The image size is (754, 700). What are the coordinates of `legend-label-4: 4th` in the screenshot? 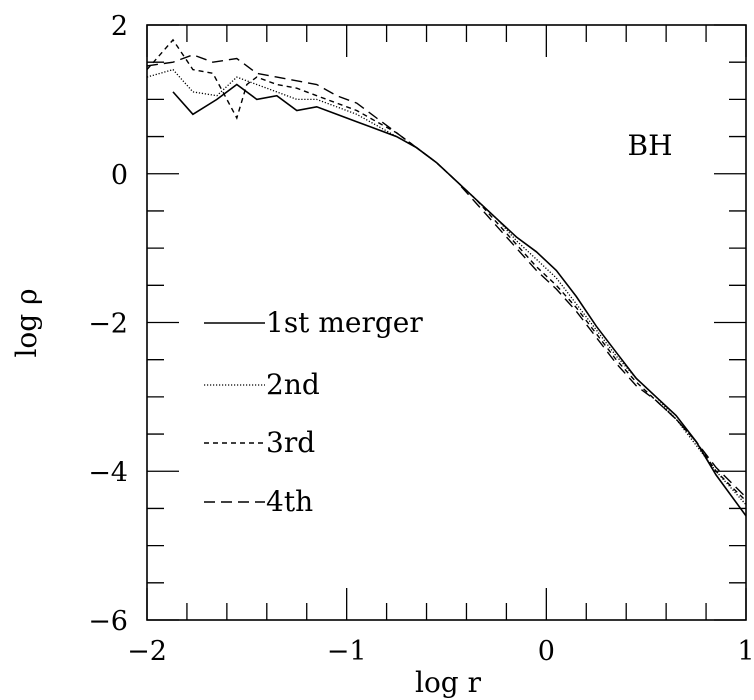 It's located at (289, 501).